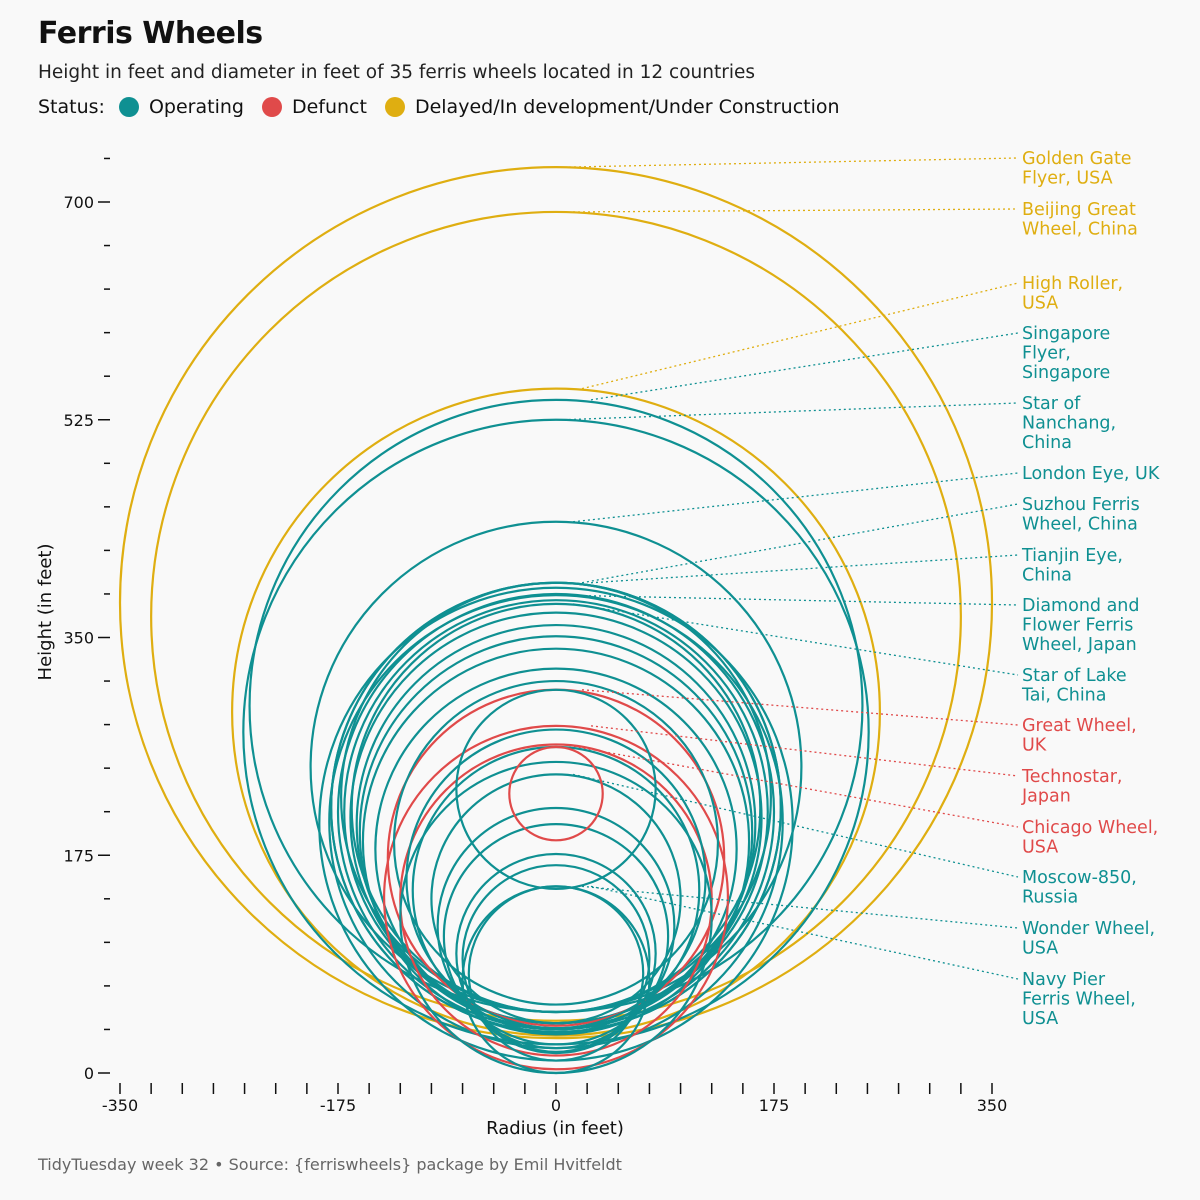 The width and height of the screenshot is (1200, 1200). I want to click on x-axis-title: Radius (in feet), so click(555, 1128).